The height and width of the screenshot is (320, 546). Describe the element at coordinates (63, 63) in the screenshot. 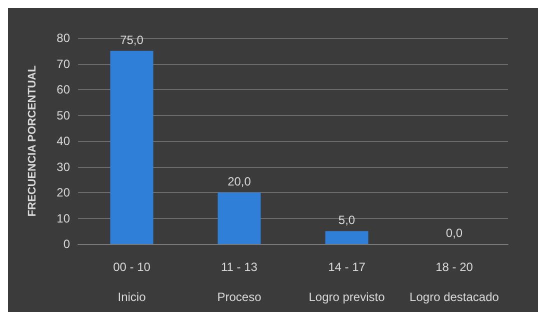

I see `y-tick-label: 70` at that location.